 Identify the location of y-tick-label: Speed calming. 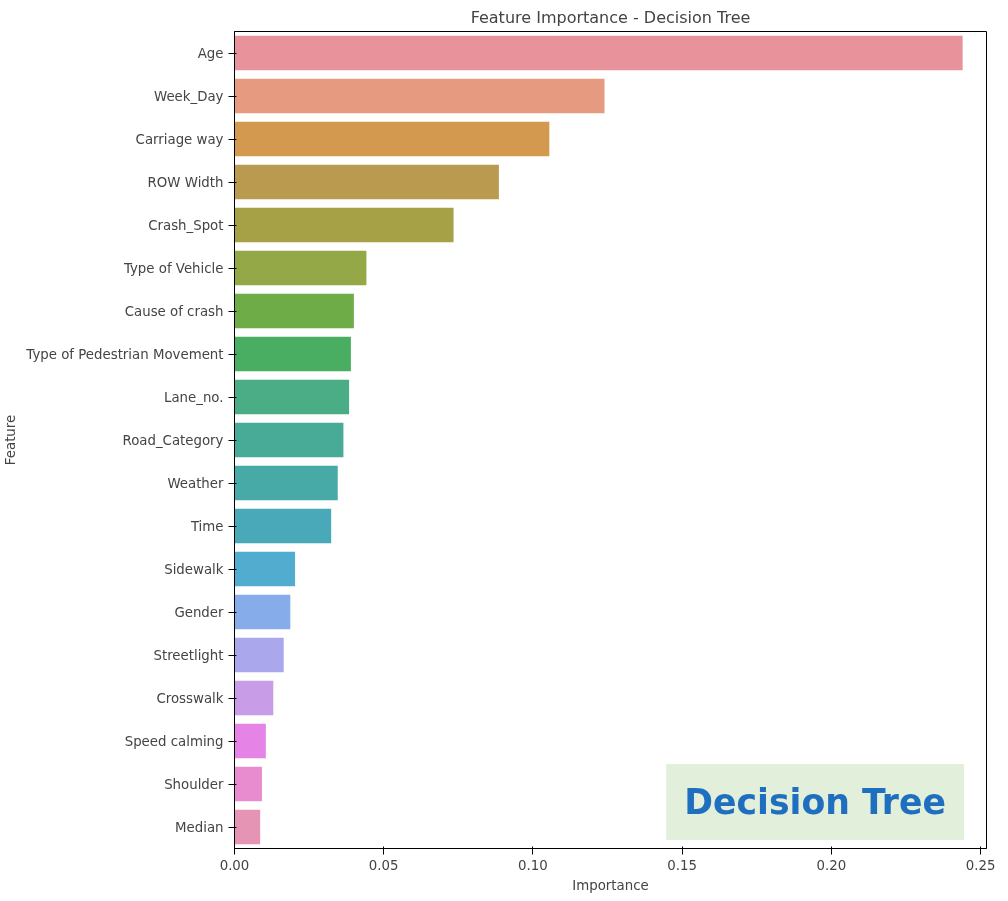
(174, 741).